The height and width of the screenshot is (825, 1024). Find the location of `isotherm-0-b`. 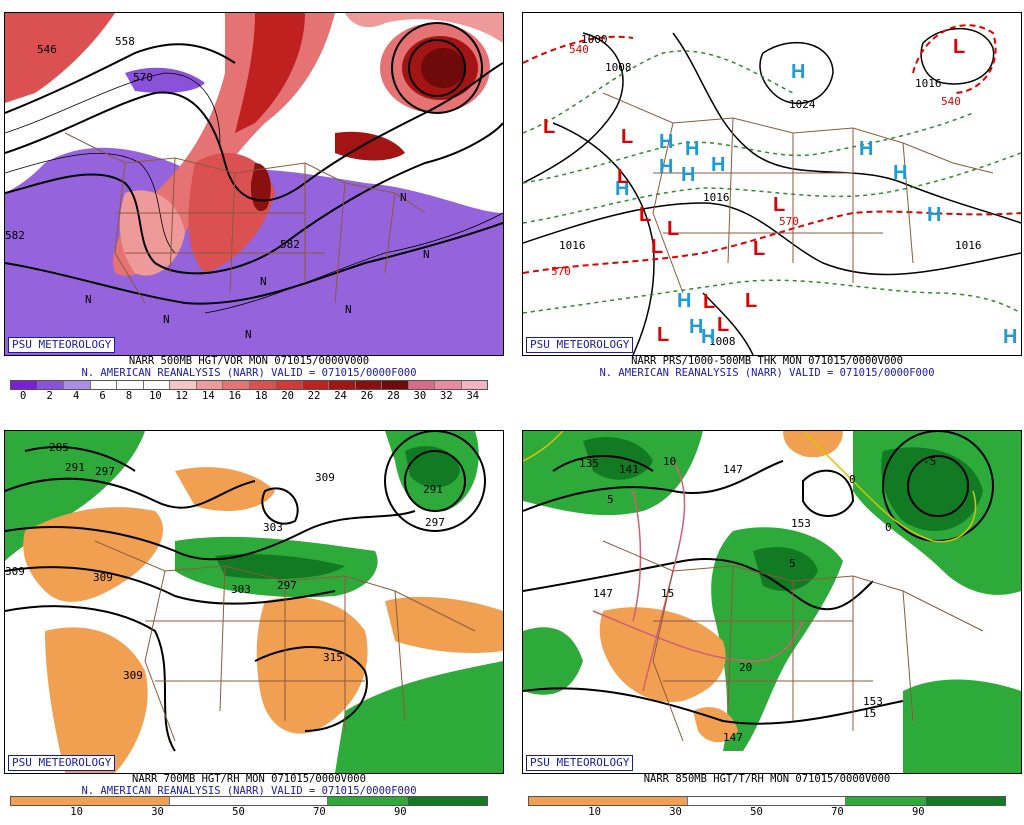

isotherm-0-b is located at coordinates (543, 446).